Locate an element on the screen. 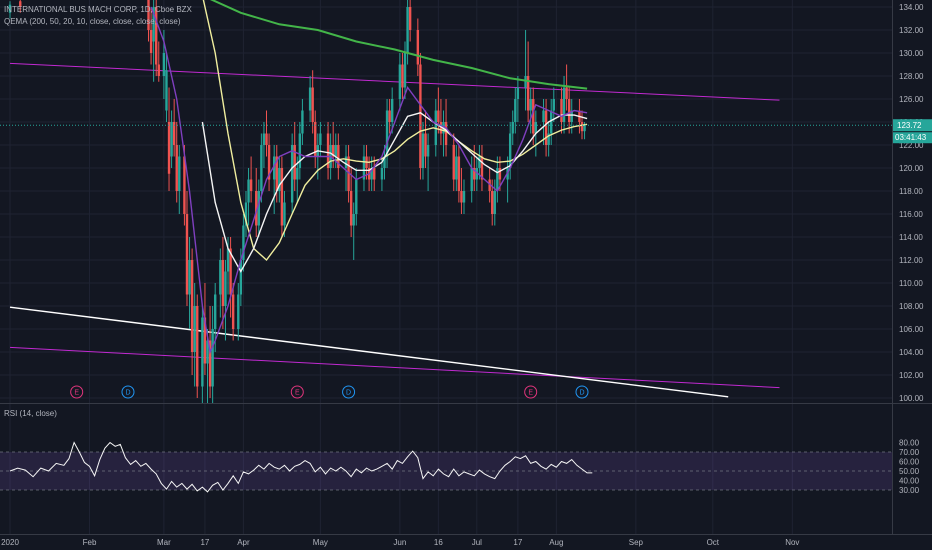  countdown-tag is located at coordinates (912, 138).